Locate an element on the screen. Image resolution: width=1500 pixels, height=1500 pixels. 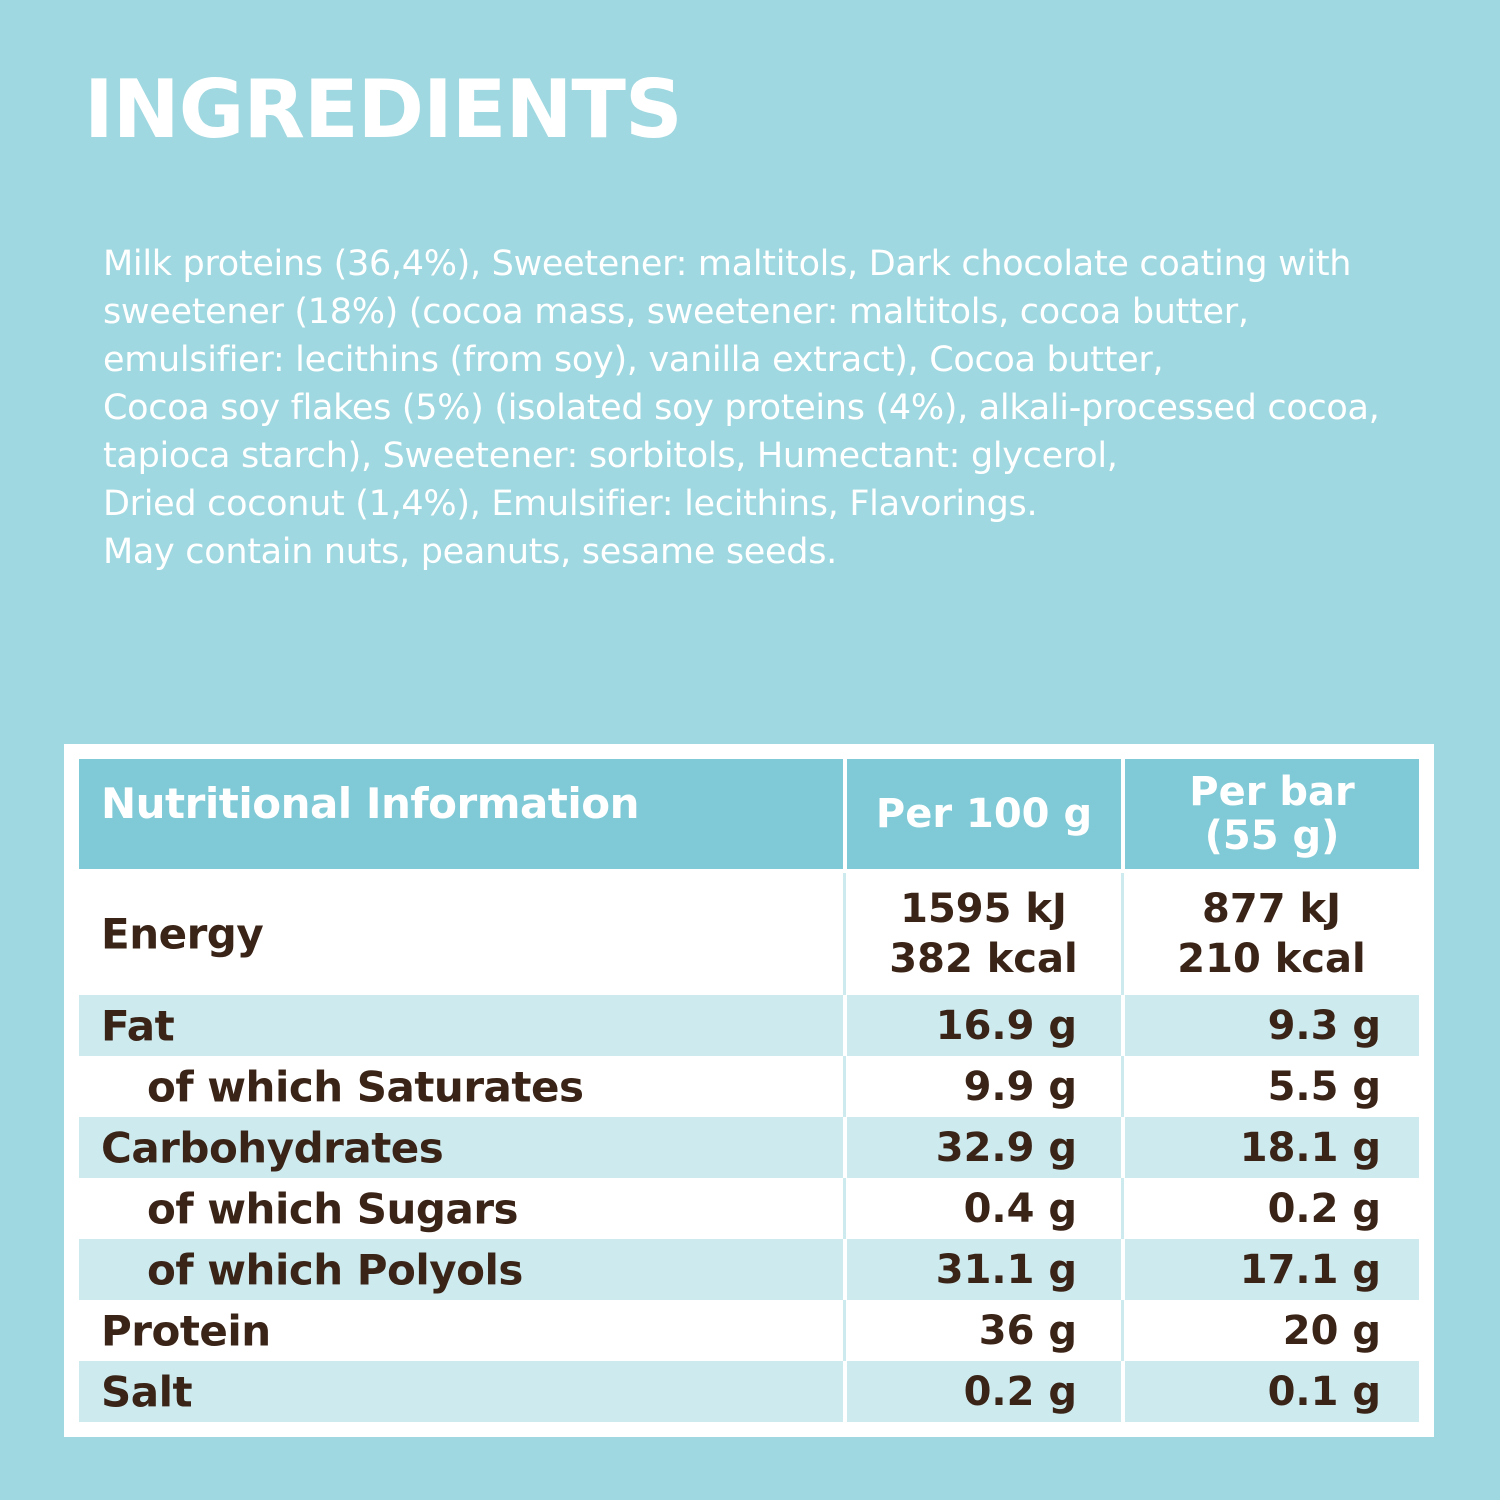
per100-value: 0.4 g is located at coordinates (1020, 1208).